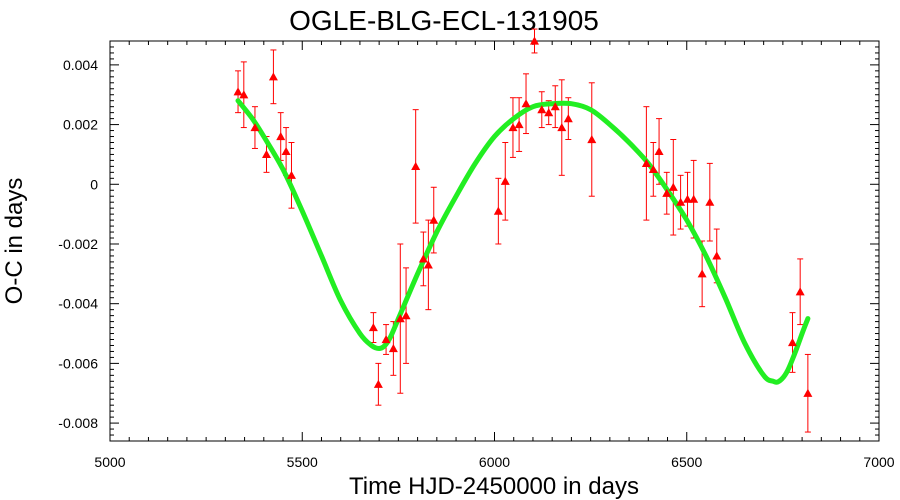 This screenshot has height=500, width=900. What do you see at coordinates (494, 462) in the screenshot?
I see `x-tick-label: 6000` at bounding box center [494, 462].